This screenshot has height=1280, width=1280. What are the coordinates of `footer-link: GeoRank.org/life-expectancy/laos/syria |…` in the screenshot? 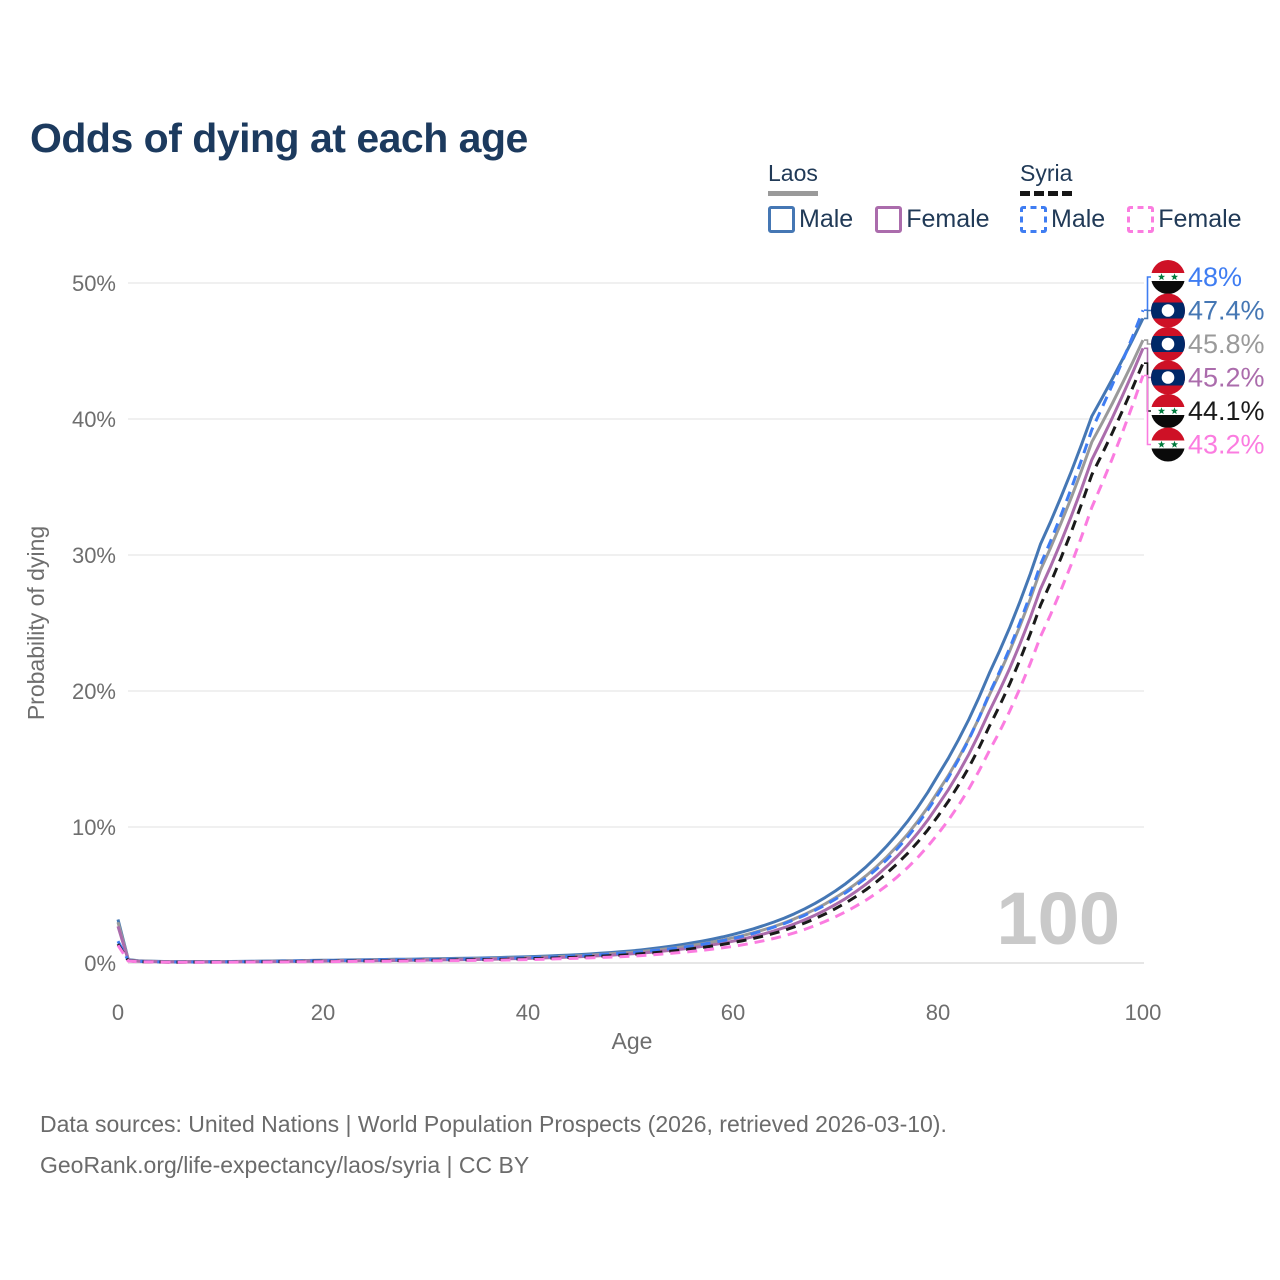 It's located at (285, 1165).